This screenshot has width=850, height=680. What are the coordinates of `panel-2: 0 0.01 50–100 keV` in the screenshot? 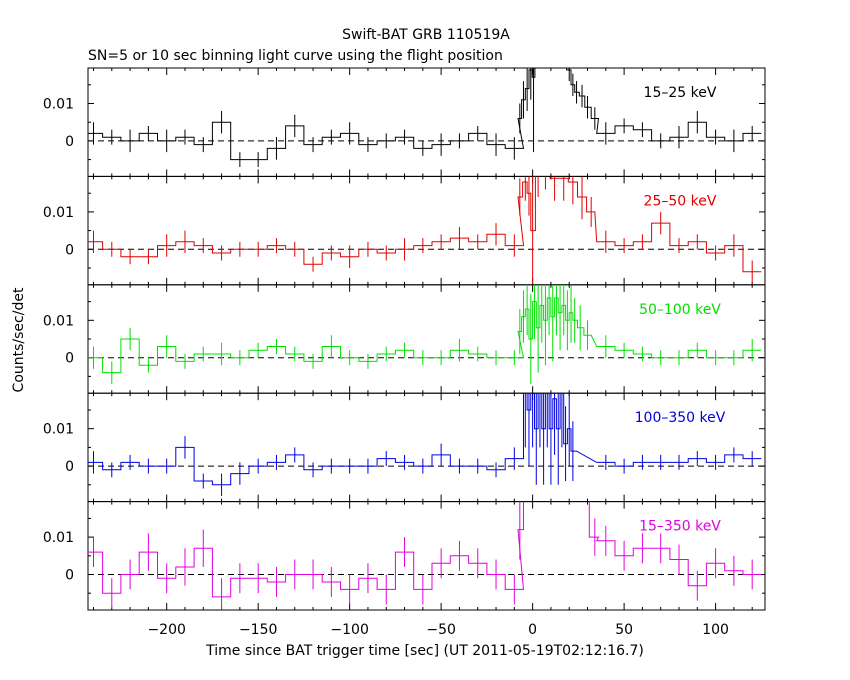 It's located at (404, 339).